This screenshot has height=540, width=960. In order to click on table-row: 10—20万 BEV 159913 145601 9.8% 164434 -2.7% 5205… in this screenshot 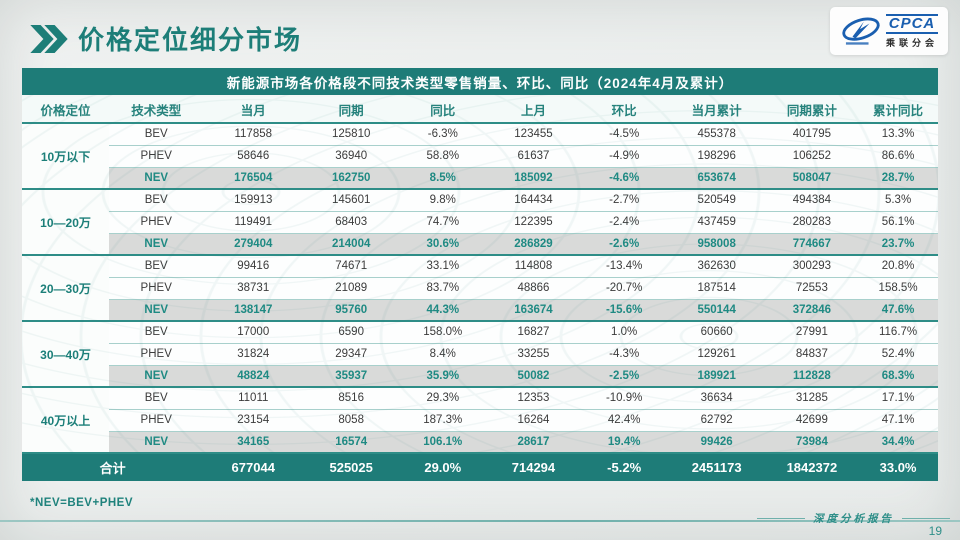, I will do `click(480, 221)`.